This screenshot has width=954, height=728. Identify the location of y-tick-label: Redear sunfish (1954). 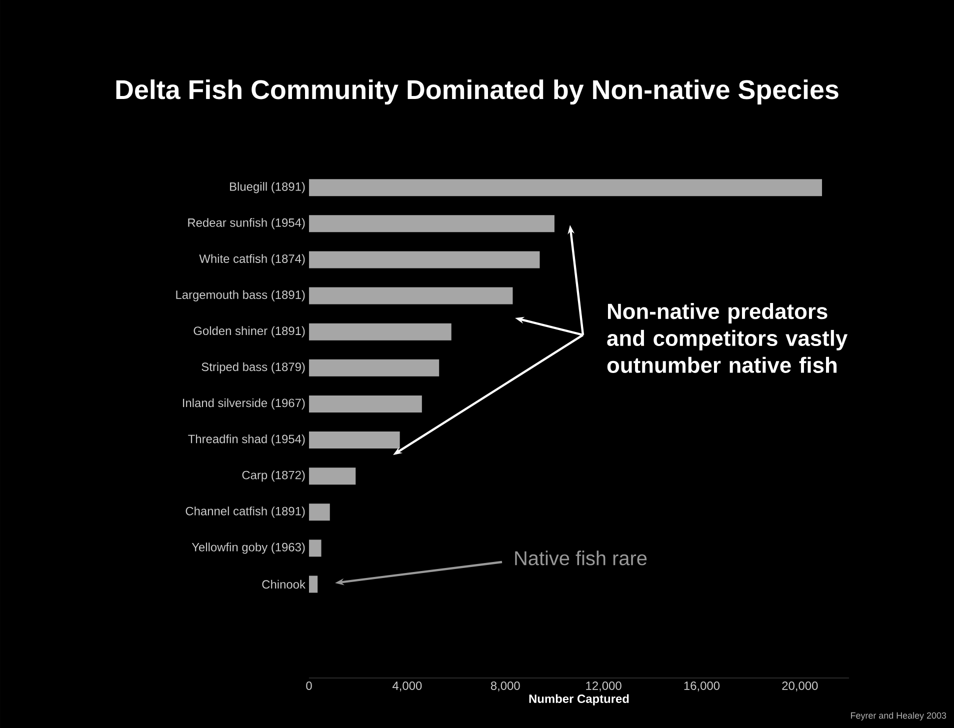
(246, 224).